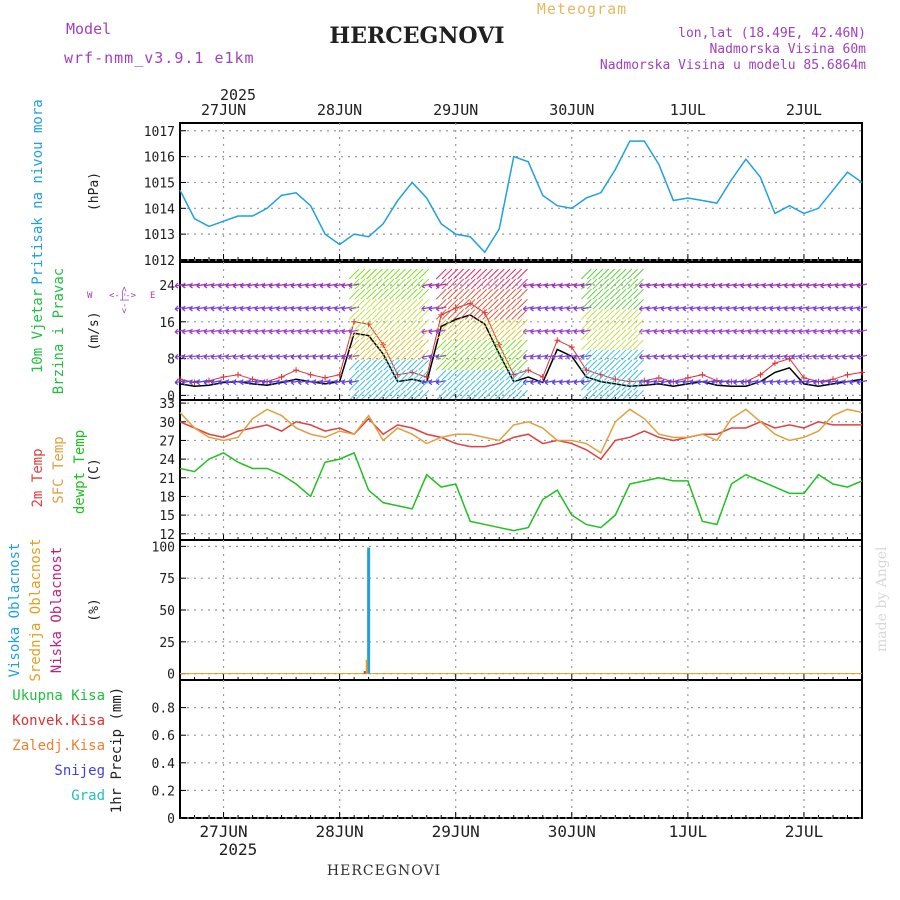 This screenshot has width=900, height=900. Describe the element at coordinates (167, 323) in the screenshot. I see `ytick-label-wind-2: 16` at that location.